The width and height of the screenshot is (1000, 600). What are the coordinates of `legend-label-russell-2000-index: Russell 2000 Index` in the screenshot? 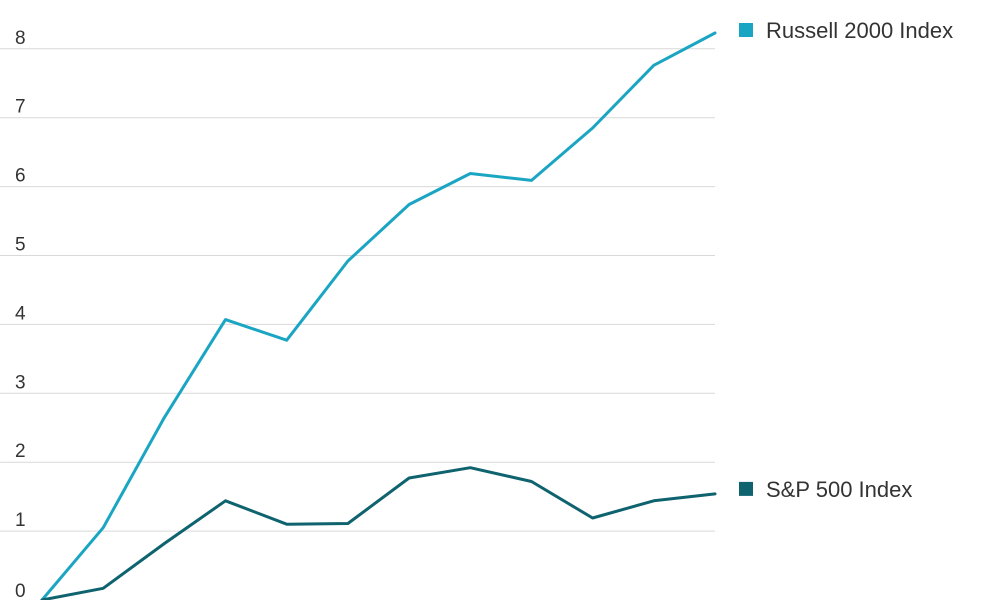 It's located at (859, 30).